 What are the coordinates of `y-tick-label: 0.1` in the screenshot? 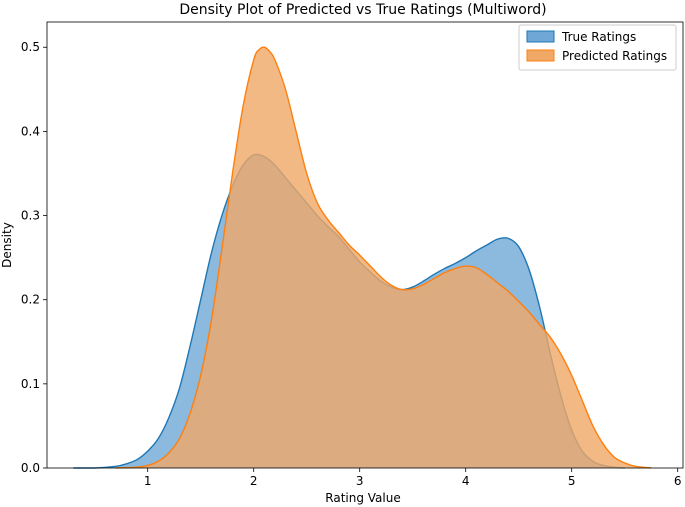 It's located at (30, 384).